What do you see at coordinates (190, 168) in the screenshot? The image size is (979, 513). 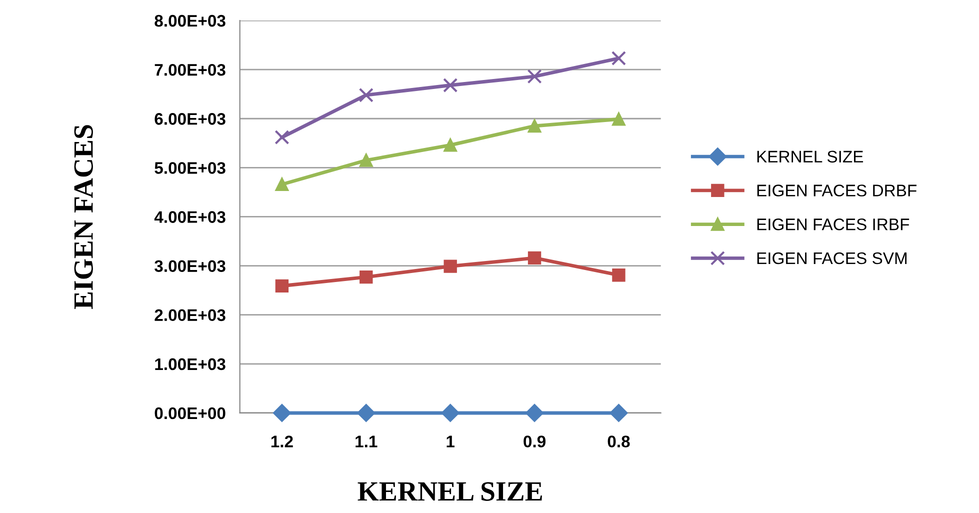 I see `y-tick-label: 5.00E+03` at bounding box center [190, 168].